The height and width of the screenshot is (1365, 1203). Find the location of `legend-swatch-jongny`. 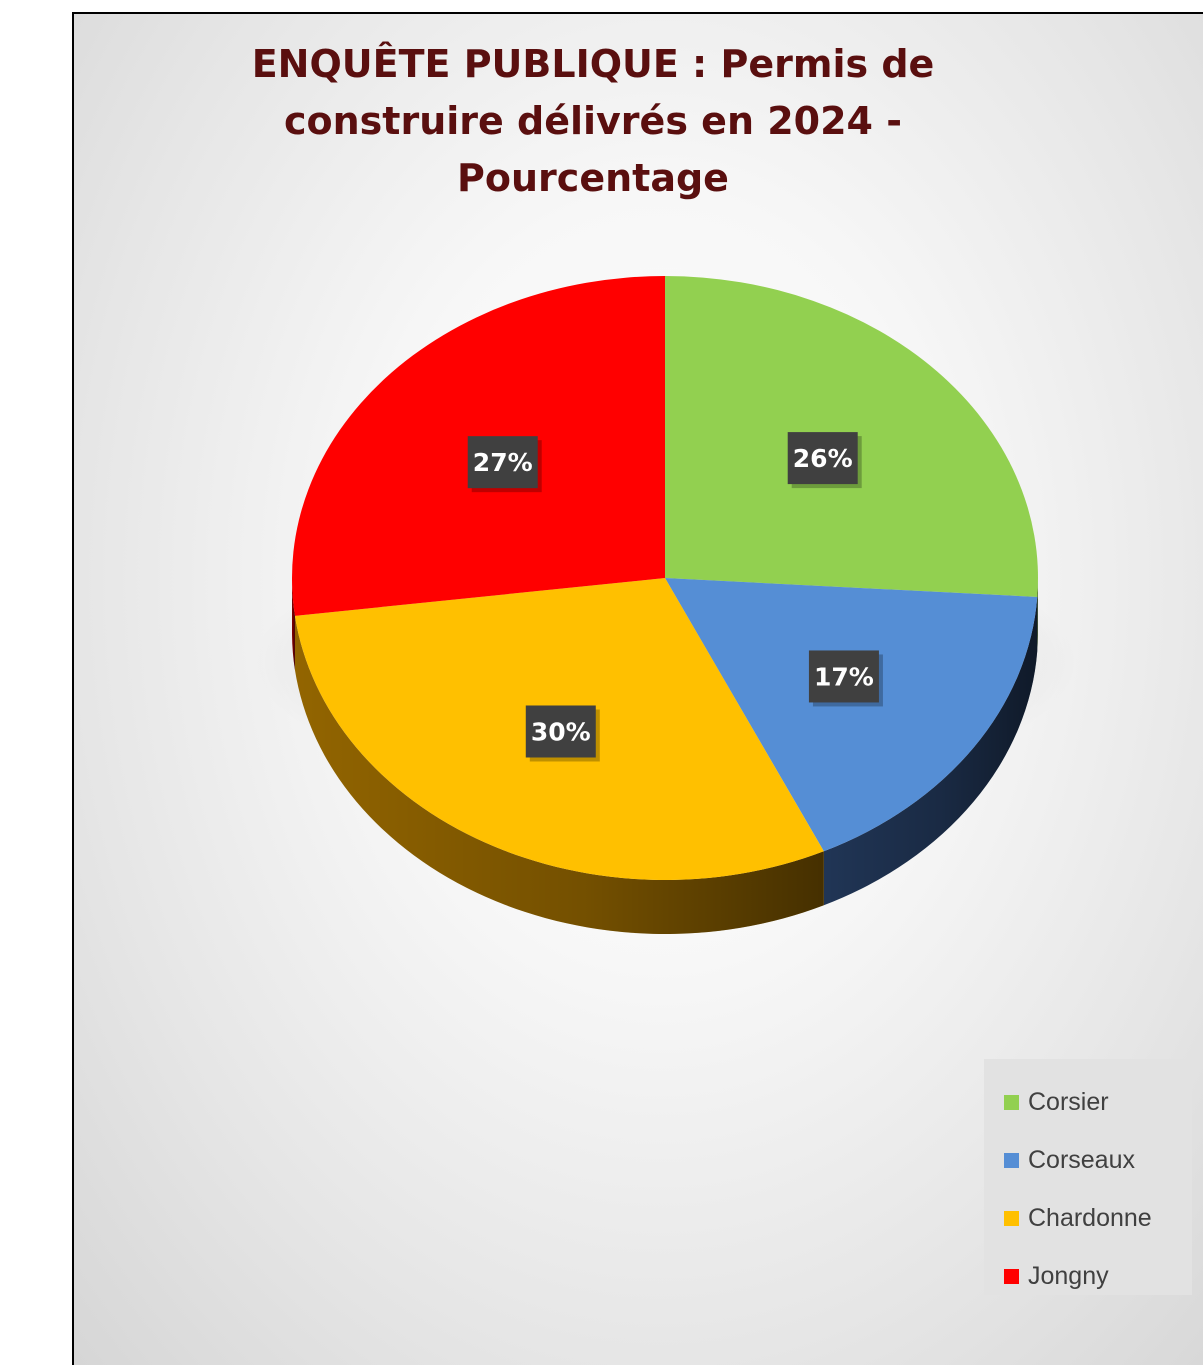

legend-swatch-jongny is located at coordinates (1011, 1276).